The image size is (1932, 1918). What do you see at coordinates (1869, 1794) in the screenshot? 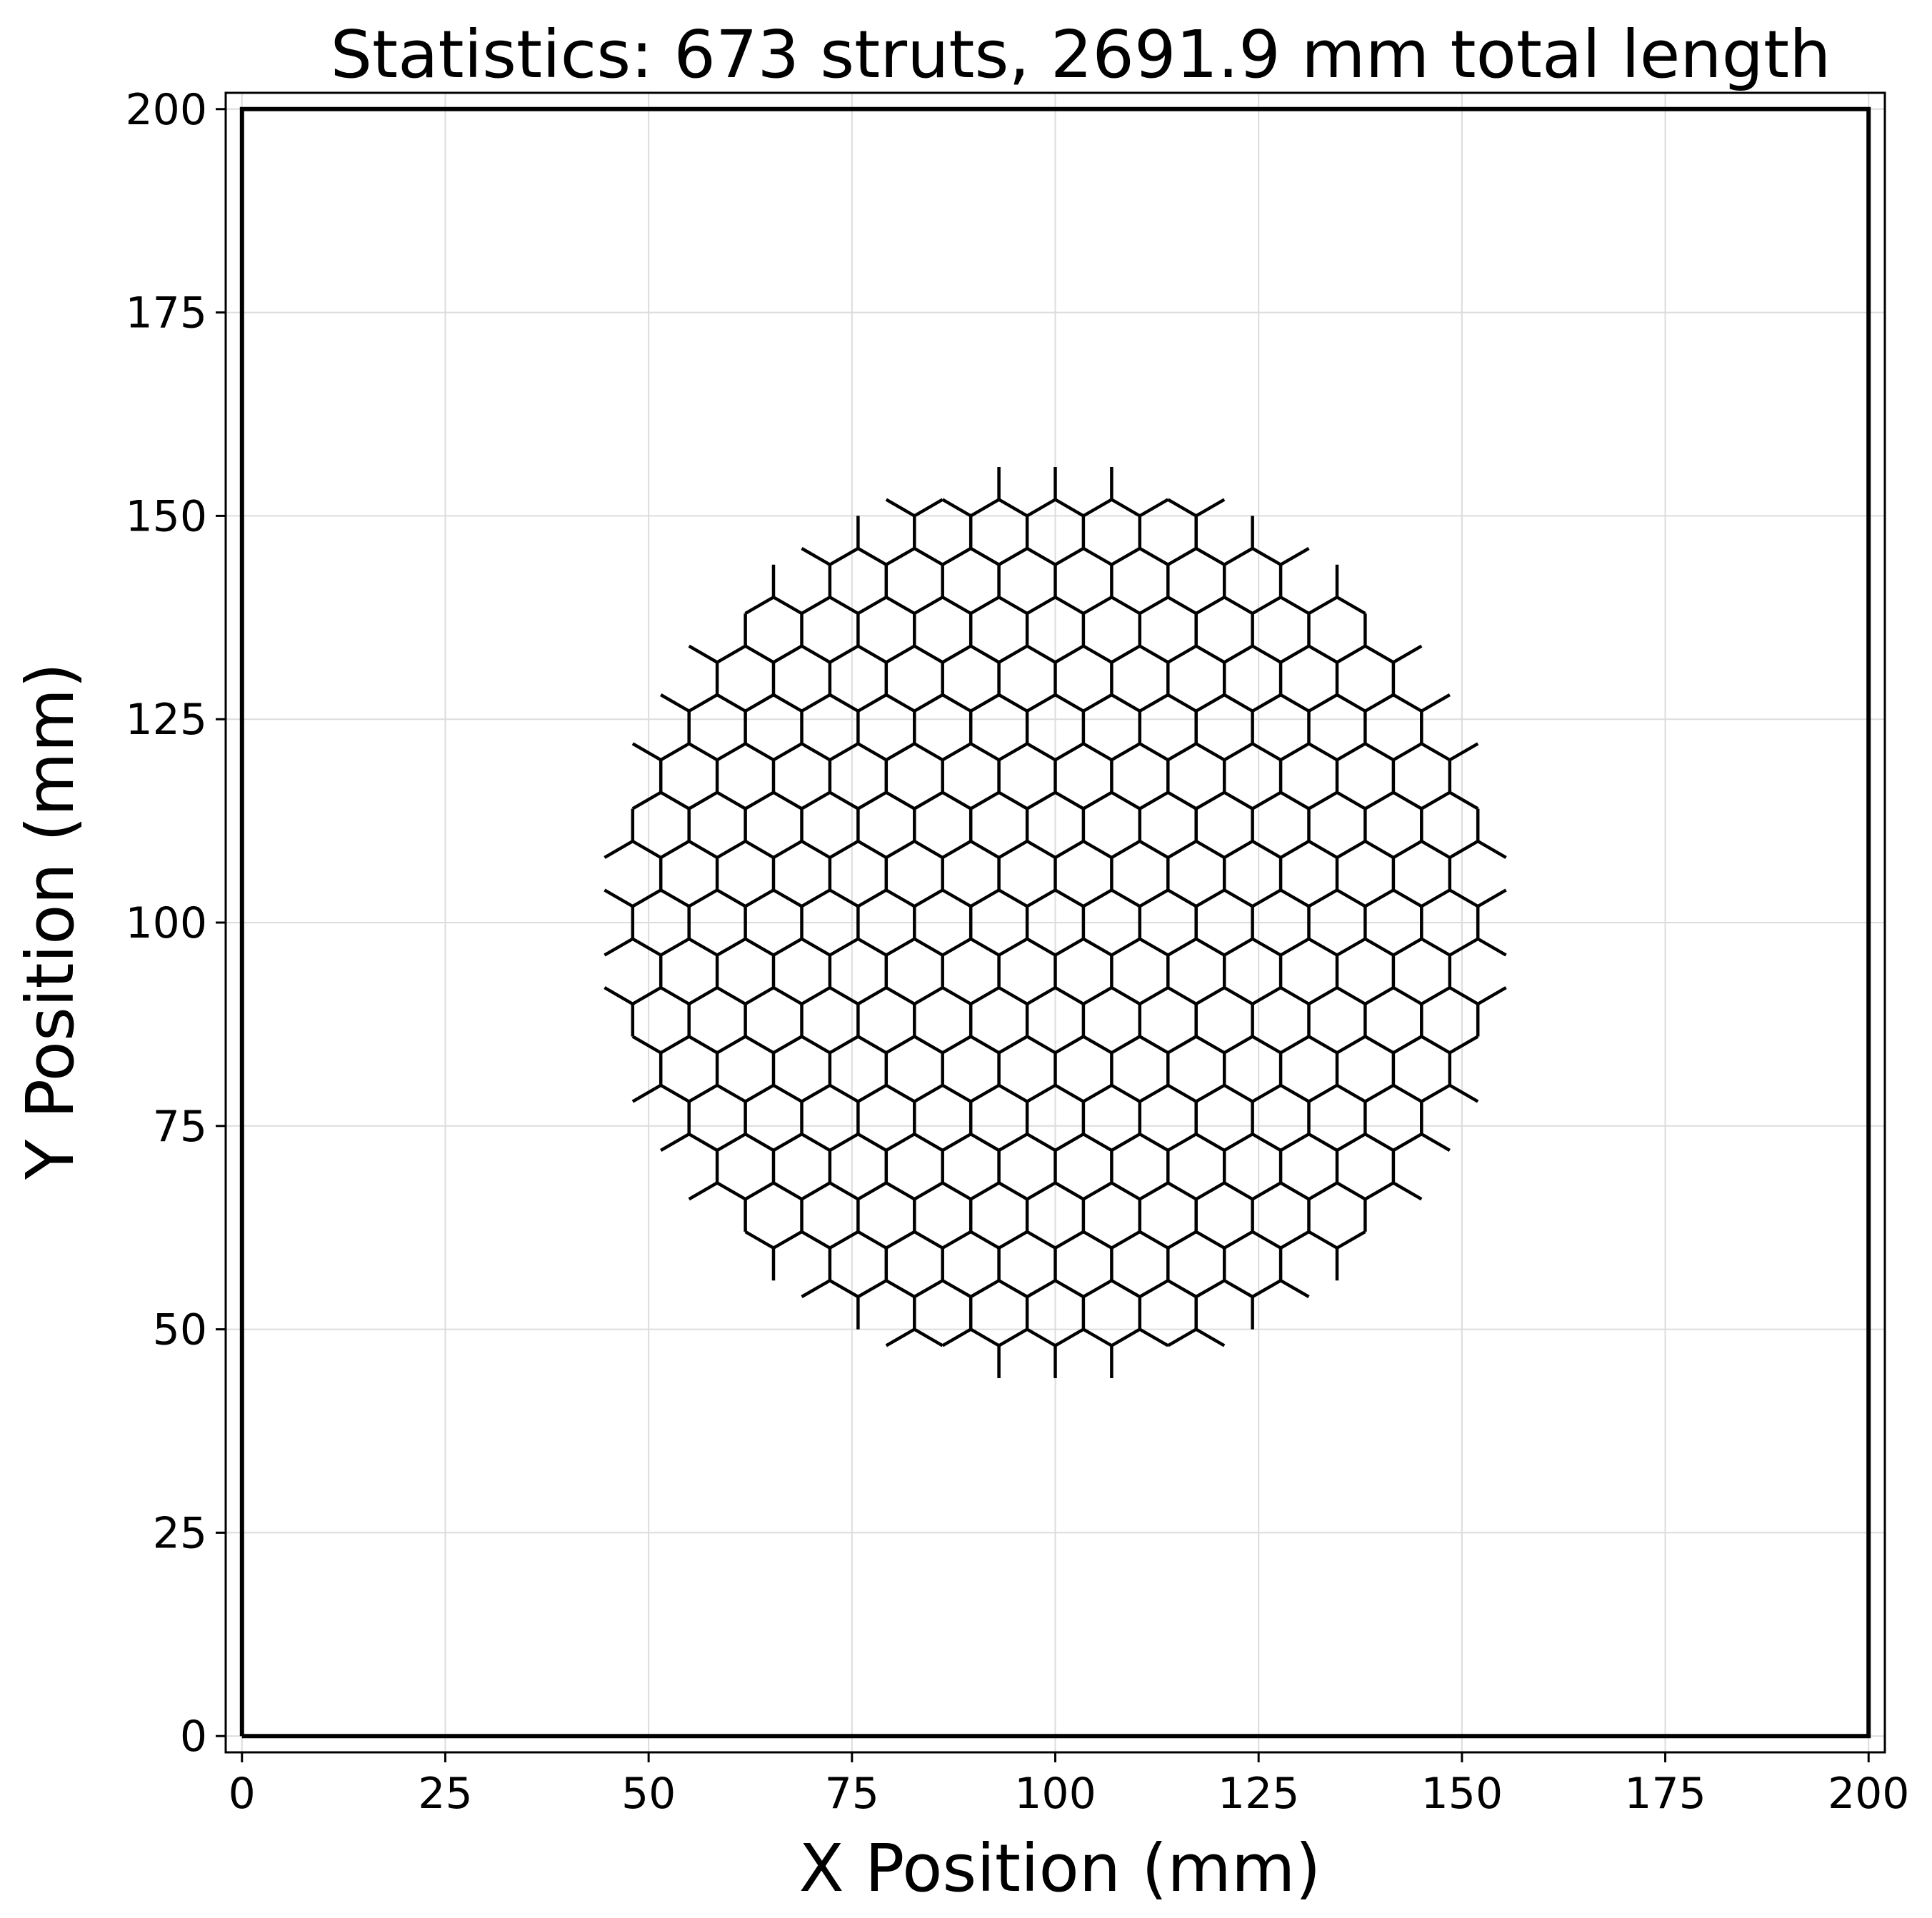
I see `x-tick-label: 200` at bounding box center [1869, 1794].